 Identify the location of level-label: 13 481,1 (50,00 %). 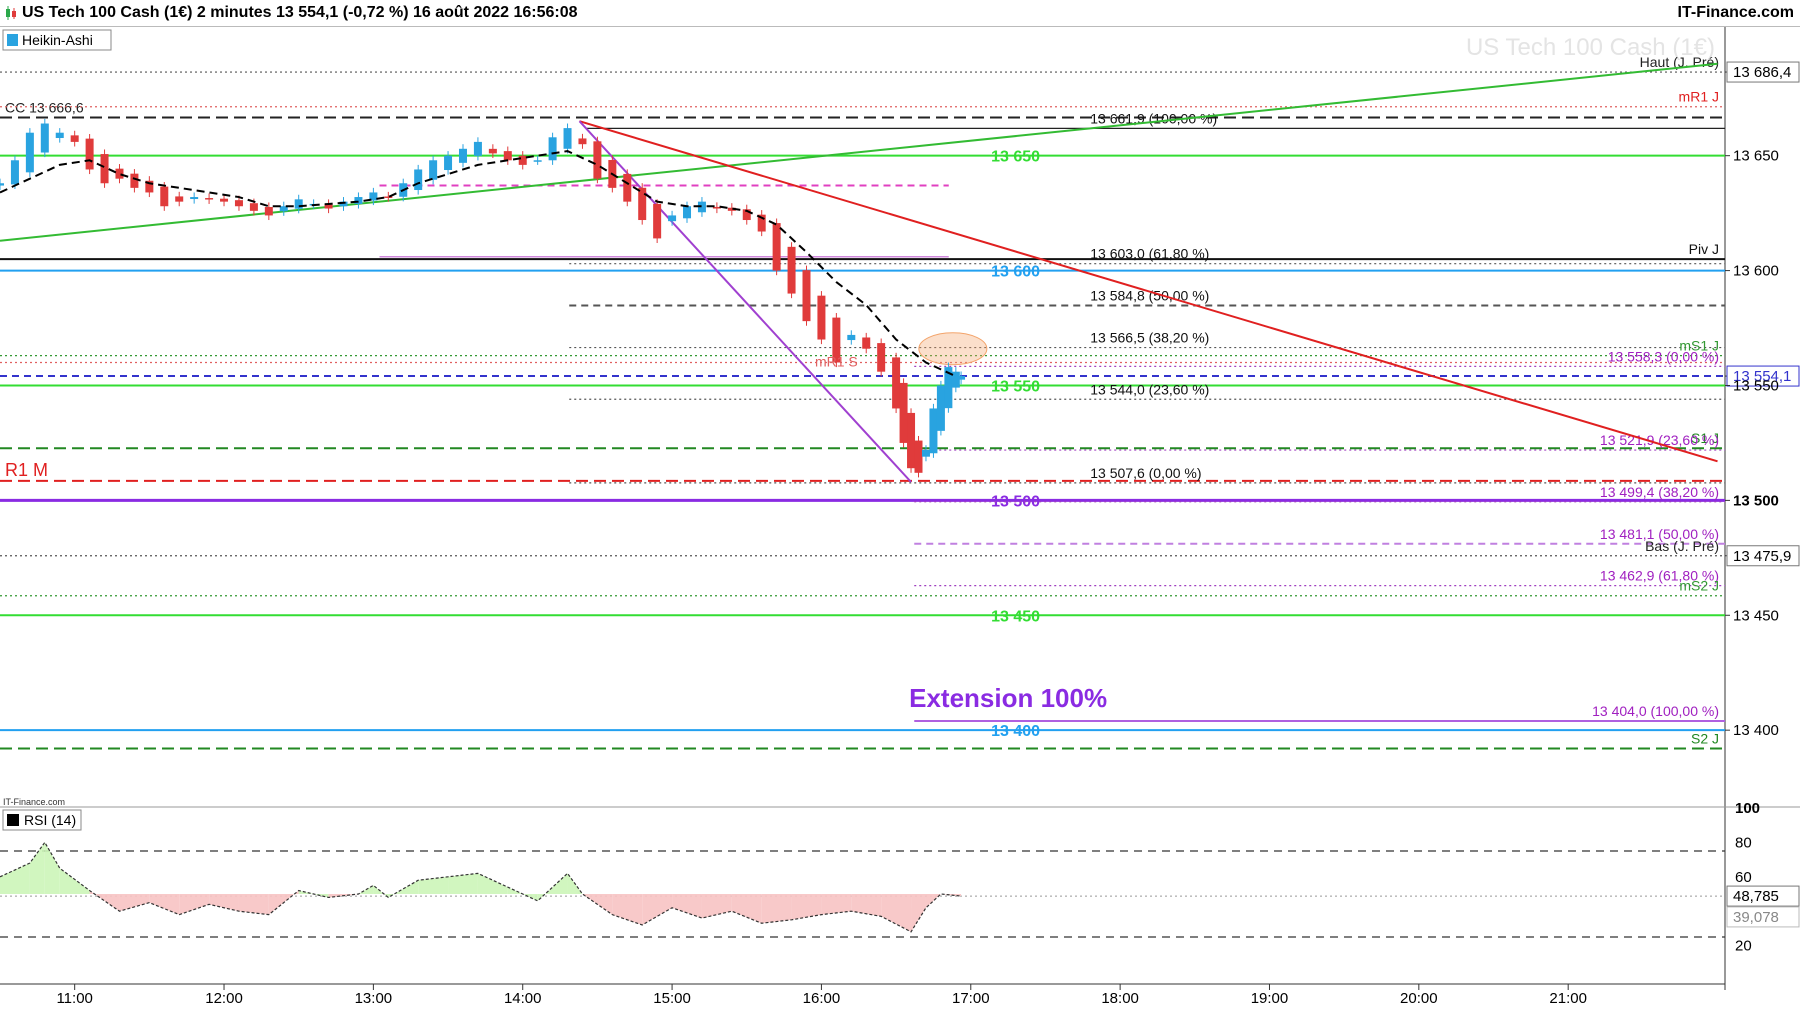
(1659, 534).